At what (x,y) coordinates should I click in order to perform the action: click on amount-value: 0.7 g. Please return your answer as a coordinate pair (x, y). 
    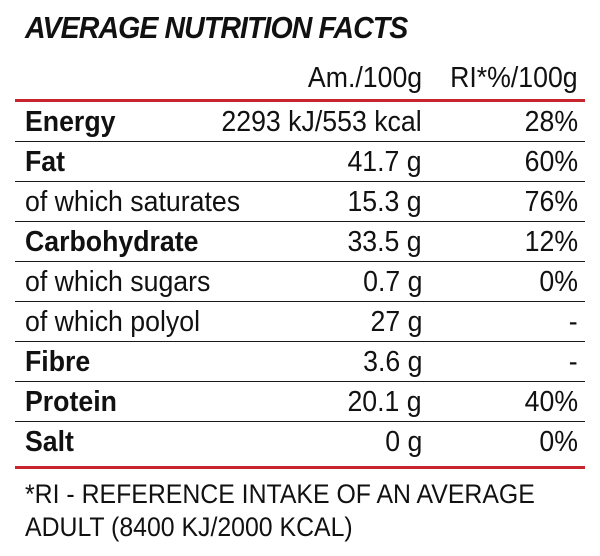
    Looking at the image, I should click on (392, 282).